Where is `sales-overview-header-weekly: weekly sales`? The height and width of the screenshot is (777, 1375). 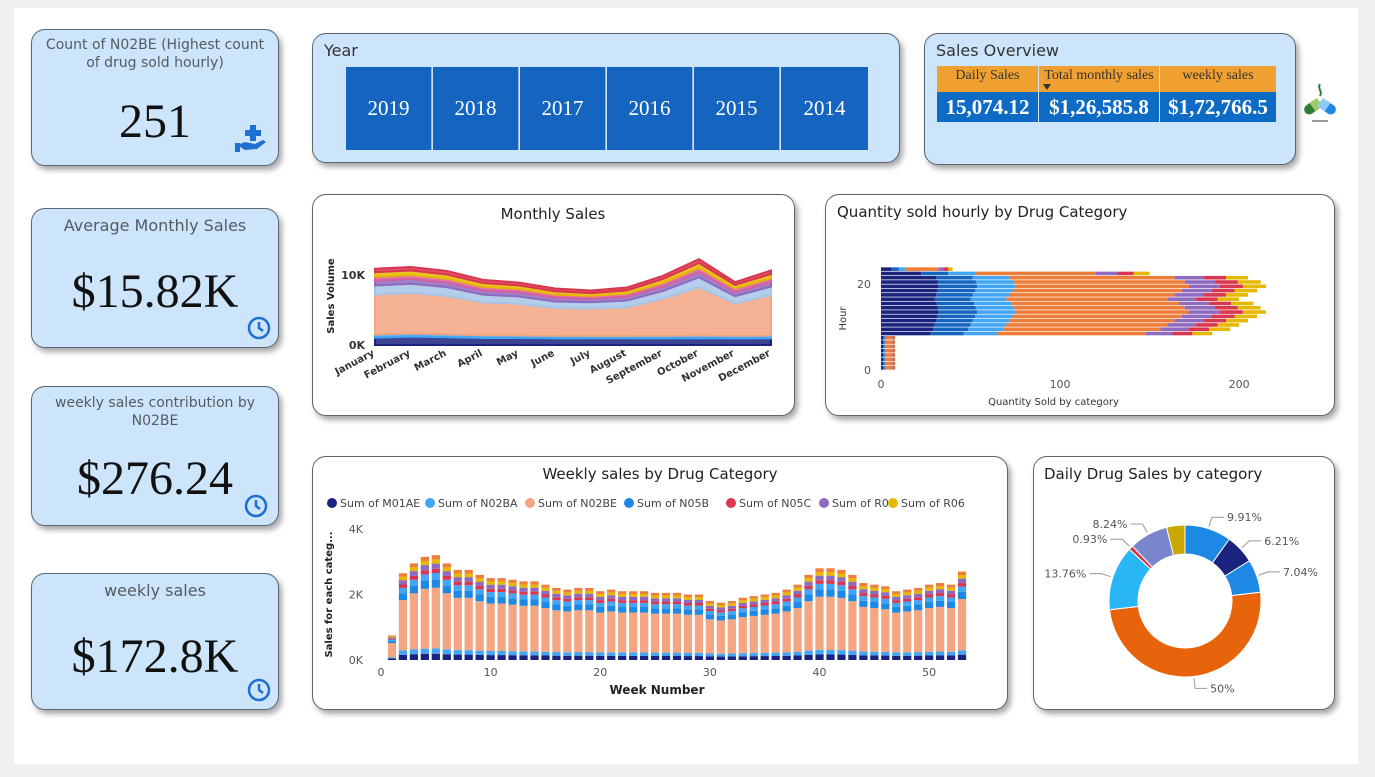 sales-overview-header-weekly: weekly sales is located at coordinates (1218, 79).